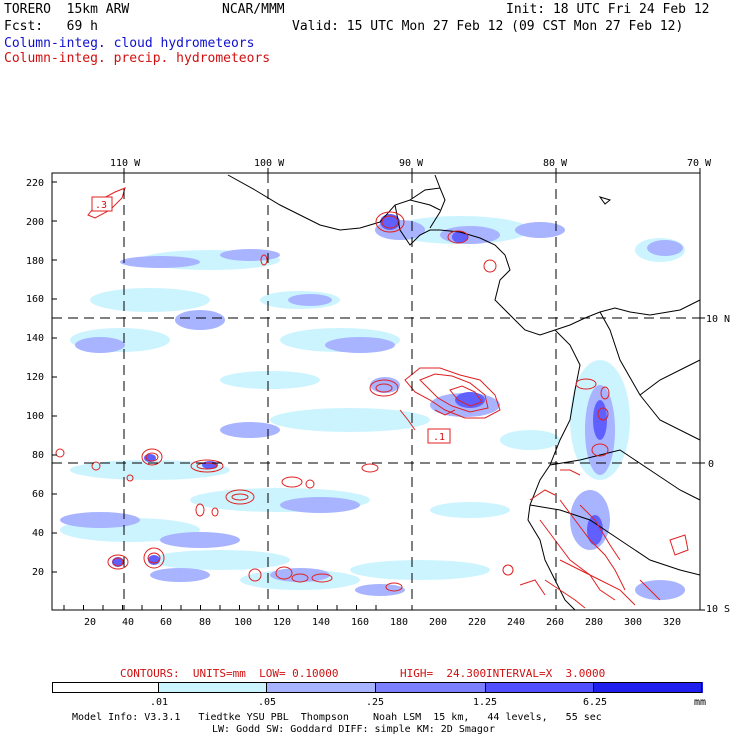 Image resolution: width=740 pixels, height=740 pixels. Describe the element at coordinates (166, 622) in the screenshot. I see `bottom-label-60: 60` at that location.